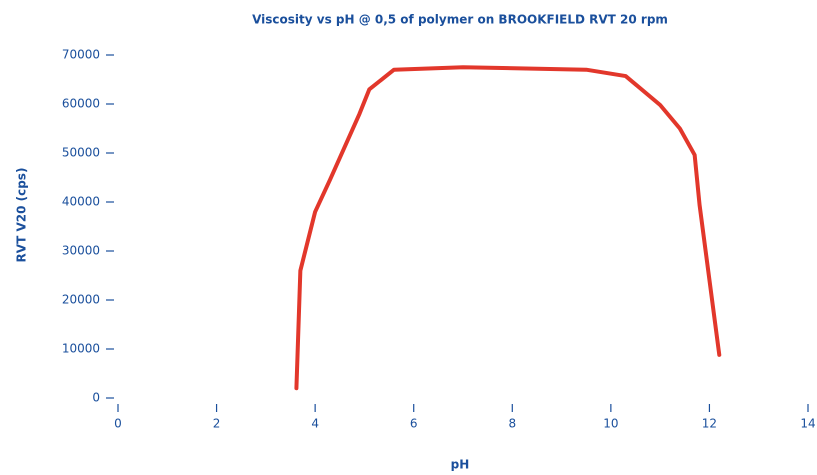  I want to click on x-tick-label: 4, so click(315, 424).